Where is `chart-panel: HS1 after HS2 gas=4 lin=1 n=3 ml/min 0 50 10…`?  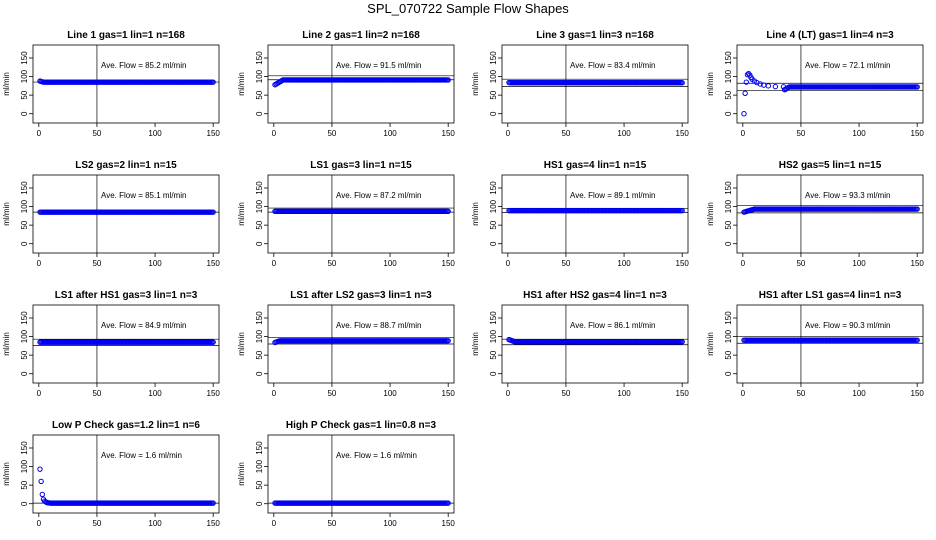
chart-panel: HS1 after HS2 gas=4 lin=1 n=3 ml/min 0 50 10… is located at coordinates (580, 344).